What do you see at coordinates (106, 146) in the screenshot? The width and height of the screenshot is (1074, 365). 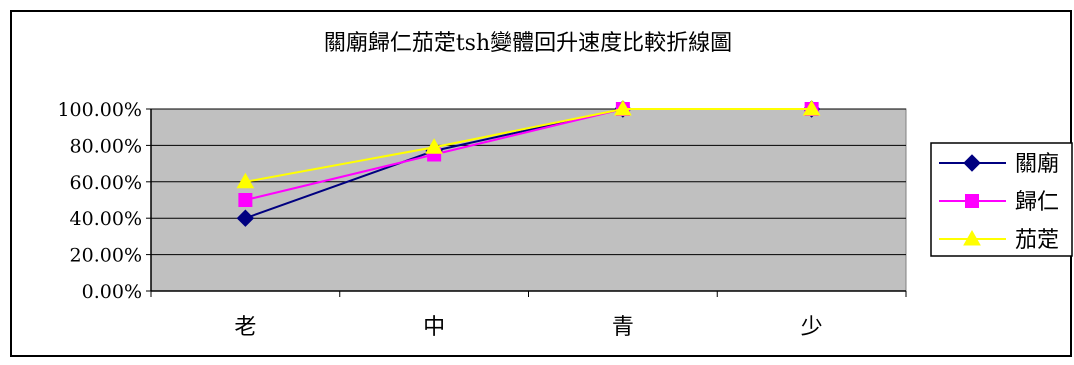 I see `y-tick-label: 80.00%` at bounding box center [106, 146].